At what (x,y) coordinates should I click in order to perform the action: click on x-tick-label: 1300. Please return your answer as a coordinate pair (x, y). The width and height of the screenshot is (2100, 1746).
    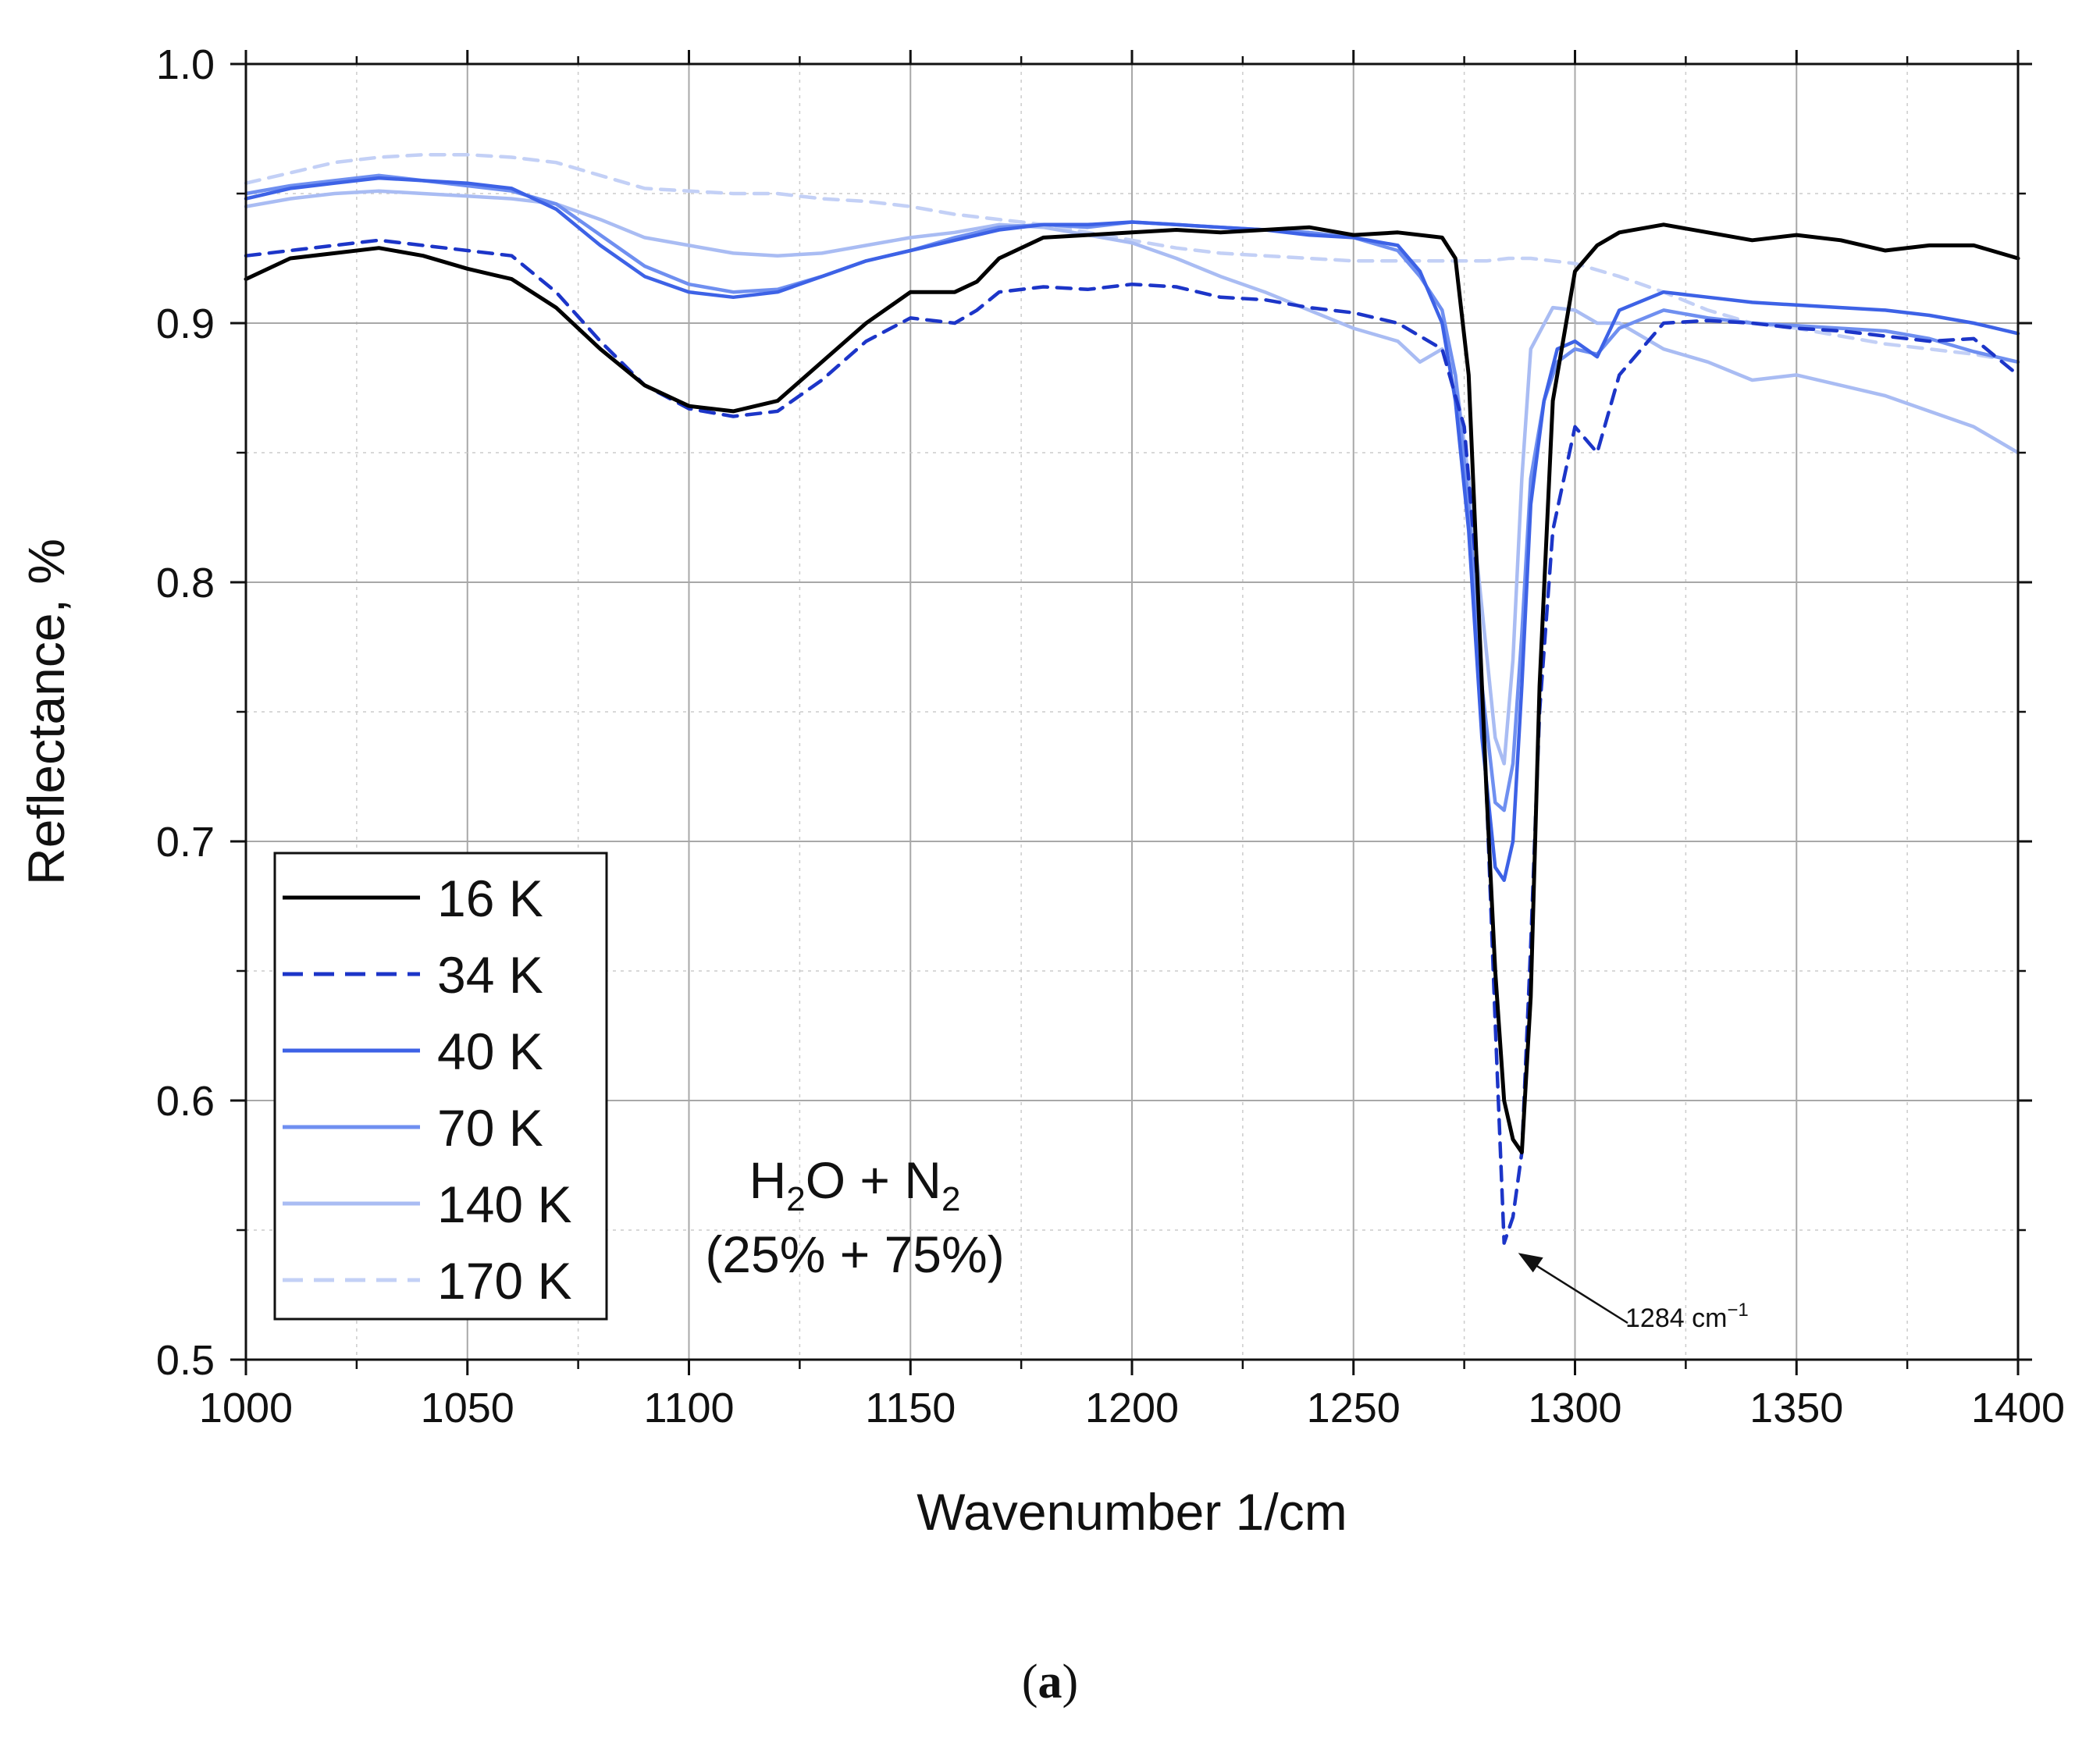
    Looking at the image, I should click on (1574, 1408).